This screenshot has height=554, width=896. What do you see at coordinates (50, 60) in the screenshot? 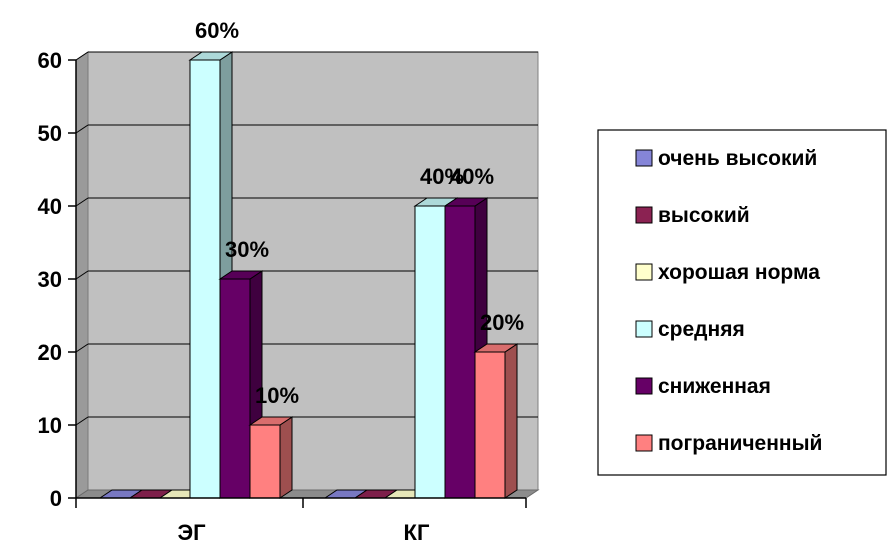
I see `y-tick-label: 60` at bounding box center [50, 60].